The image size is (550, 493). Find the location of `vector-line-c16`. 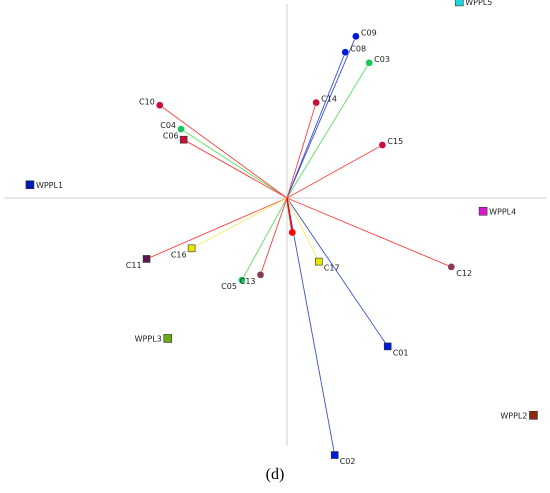

vector-line-c16 is located at coordinates (239, 223).